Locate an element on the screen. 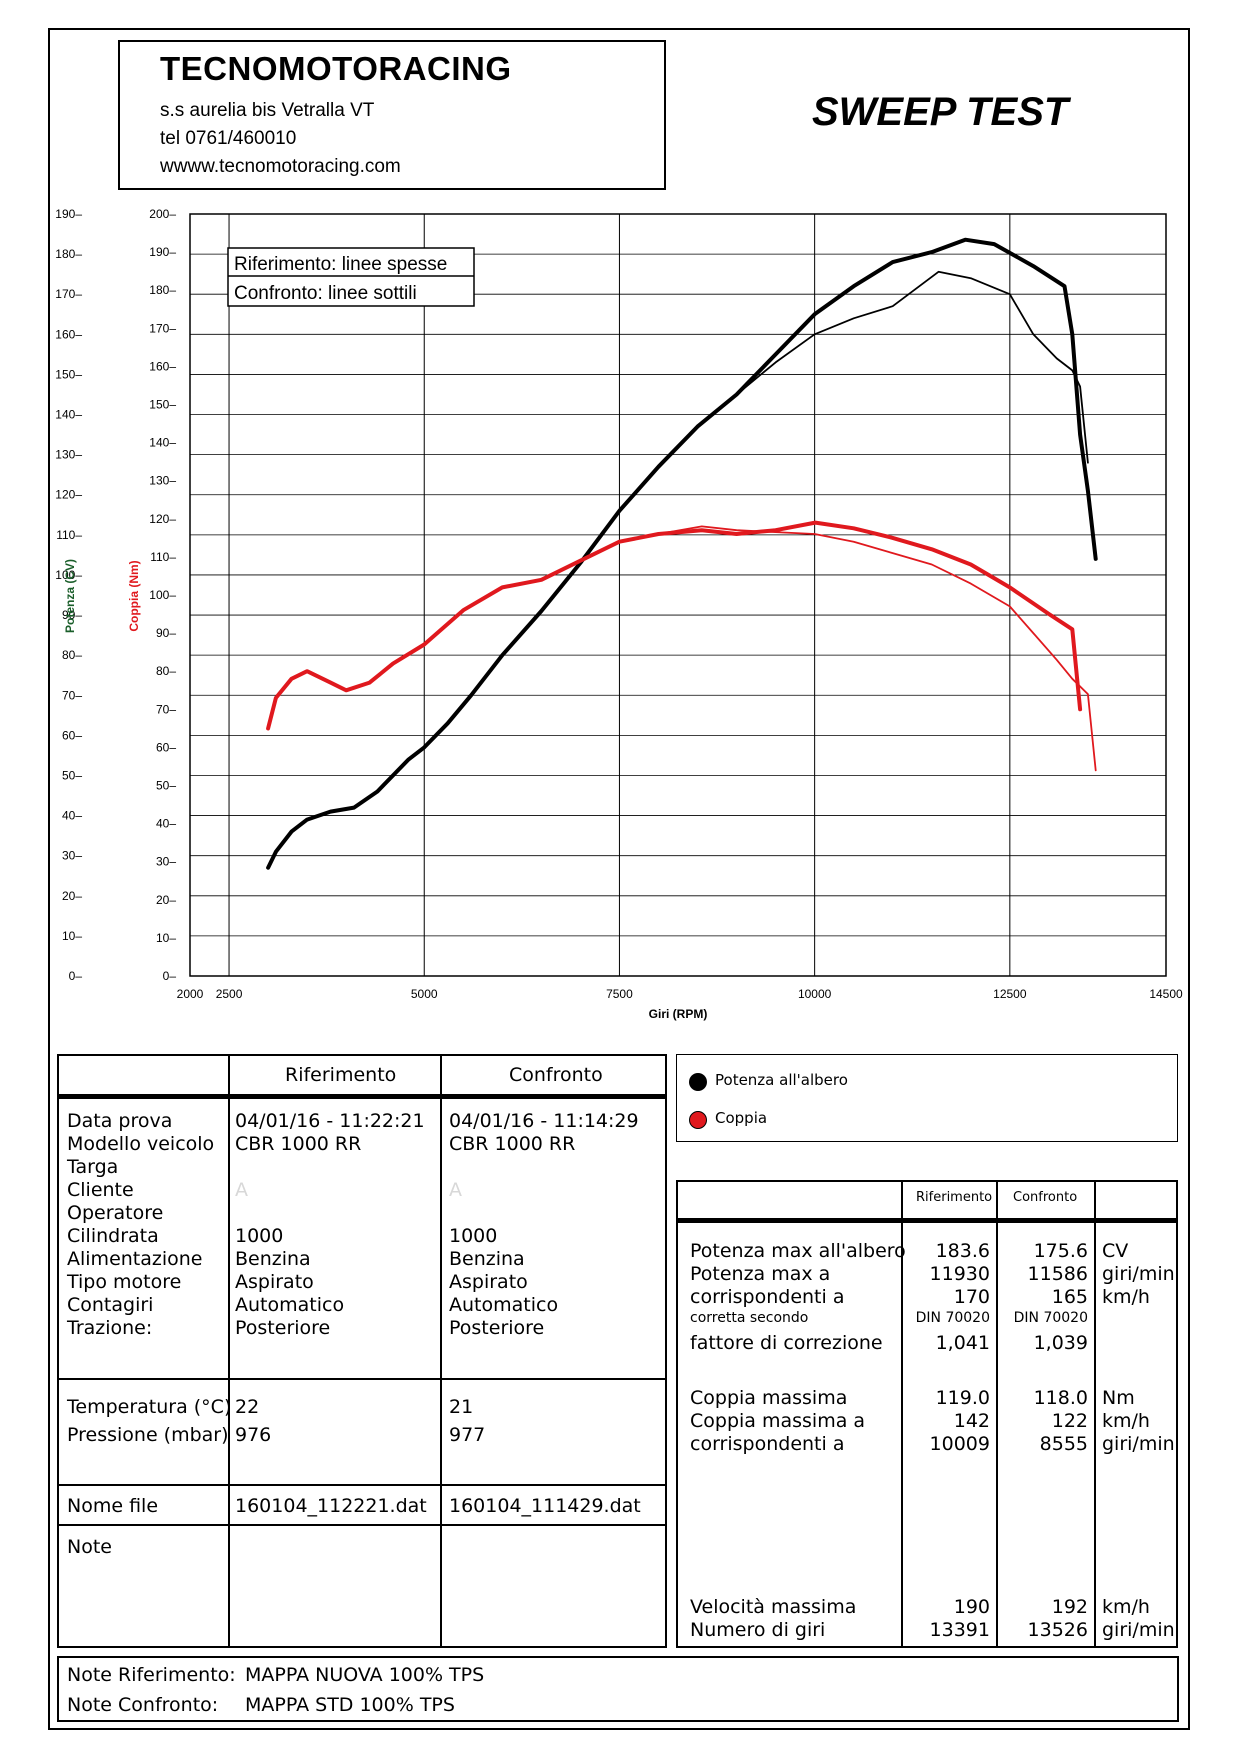 This screenshot has width=1240, height=1754. filename-conf: 160104_111429.dat is located at coordinates (545, 1506).